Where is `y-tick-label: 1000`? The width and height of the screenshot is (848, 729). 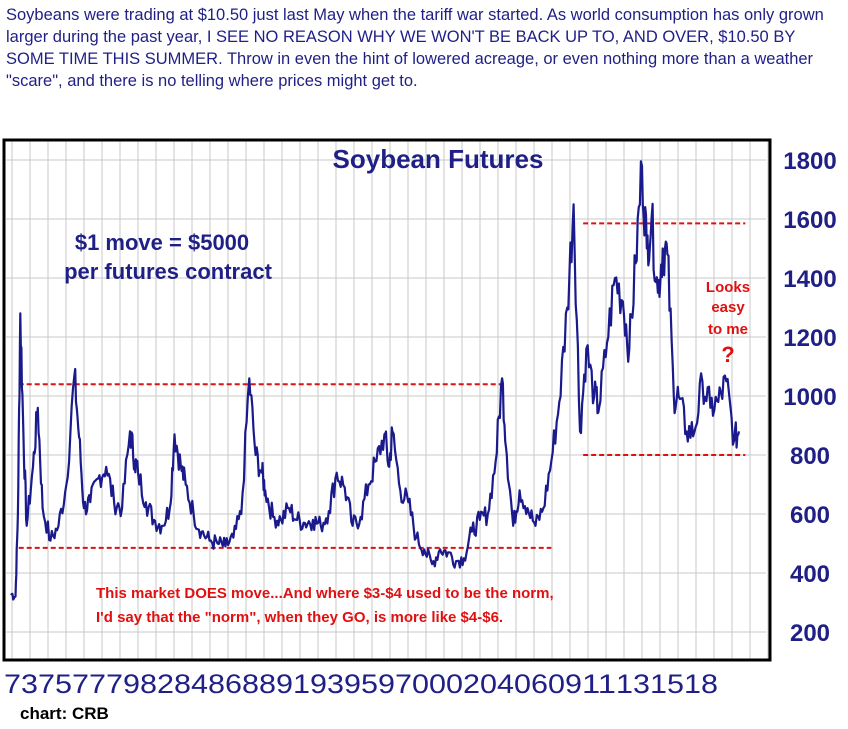
y-tick-label: 1000 is located at coordinates (809, 397).